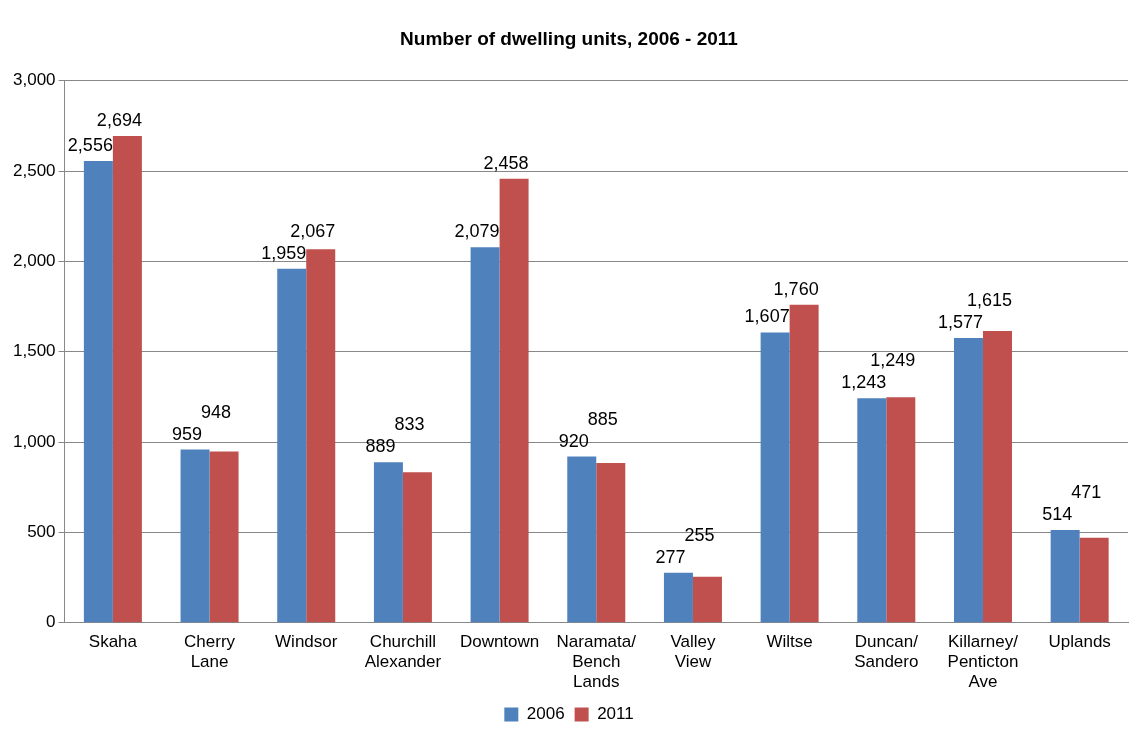 This screenshot has width=1148, height=743. Describe the element at coordinates (34, 261) in the screenshot. I see `y-tick-label: 2,000` at that location.